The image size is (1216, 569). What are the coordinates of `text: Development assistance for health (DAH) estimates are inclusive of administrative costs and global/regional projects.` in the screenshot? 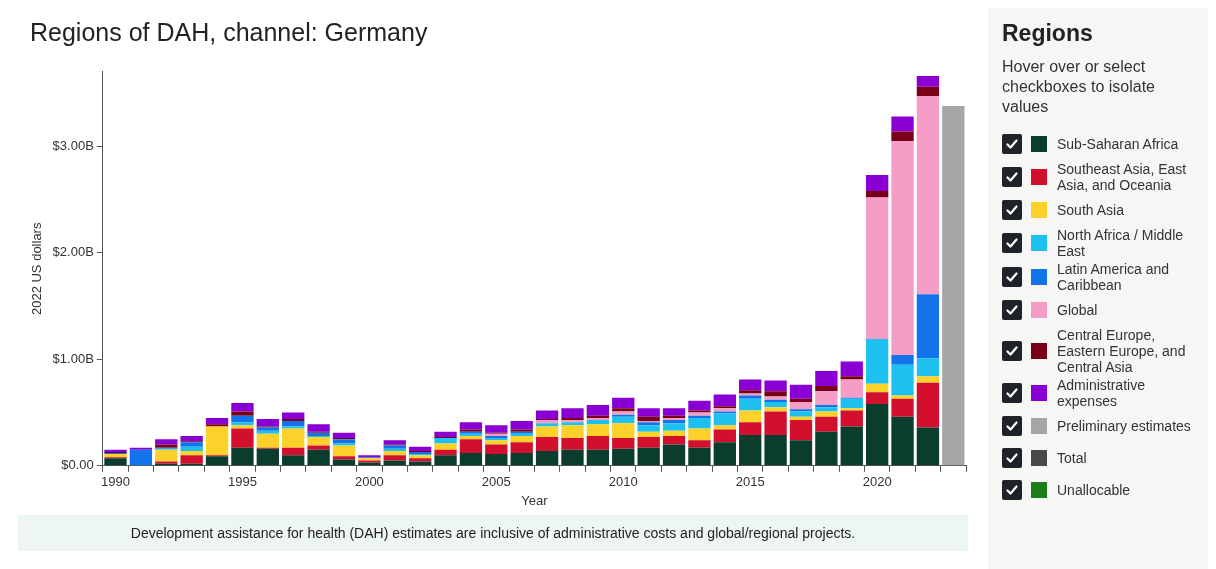 It's located at (493, 533).